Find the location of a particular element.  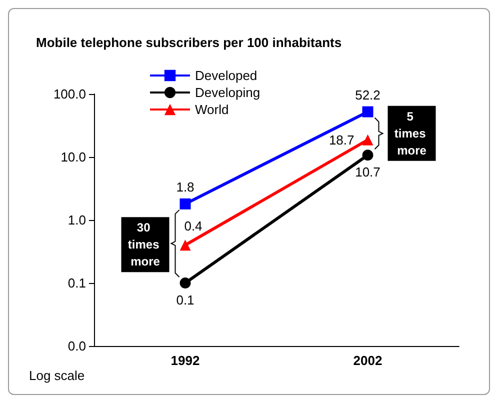

data-label: 0.4 is located at coordinates (193, 226).